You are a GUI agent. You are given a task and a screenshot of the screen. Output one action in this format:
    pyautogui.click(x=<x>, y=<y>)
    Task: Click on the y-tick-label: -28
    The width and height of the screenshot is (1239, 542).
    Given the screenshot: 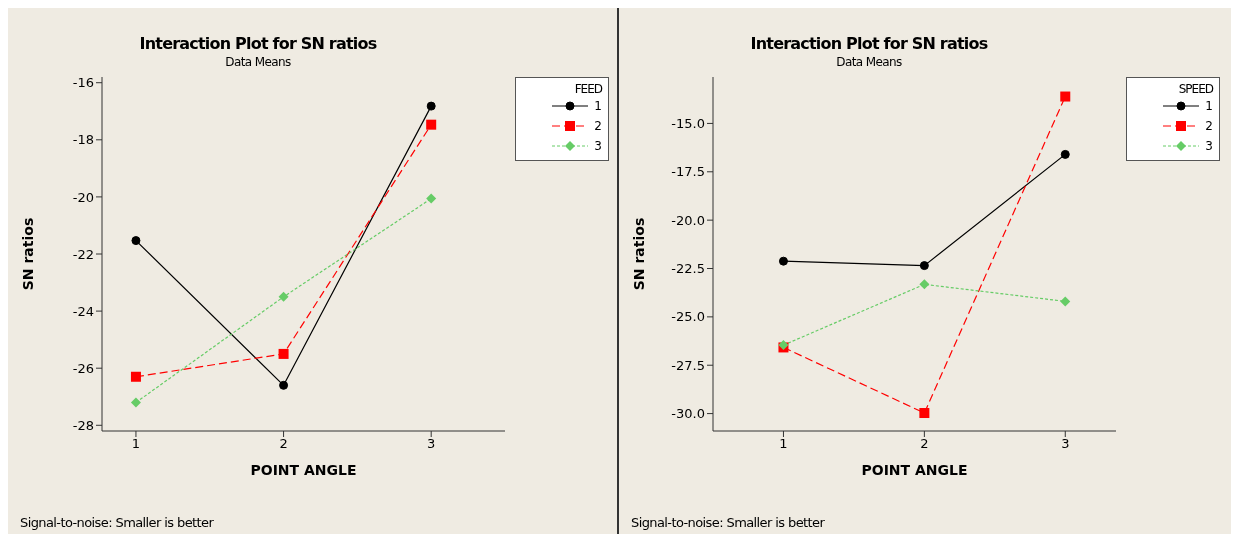 What is the action you would take?
    pyautogui.click(x=83, y=425)
    